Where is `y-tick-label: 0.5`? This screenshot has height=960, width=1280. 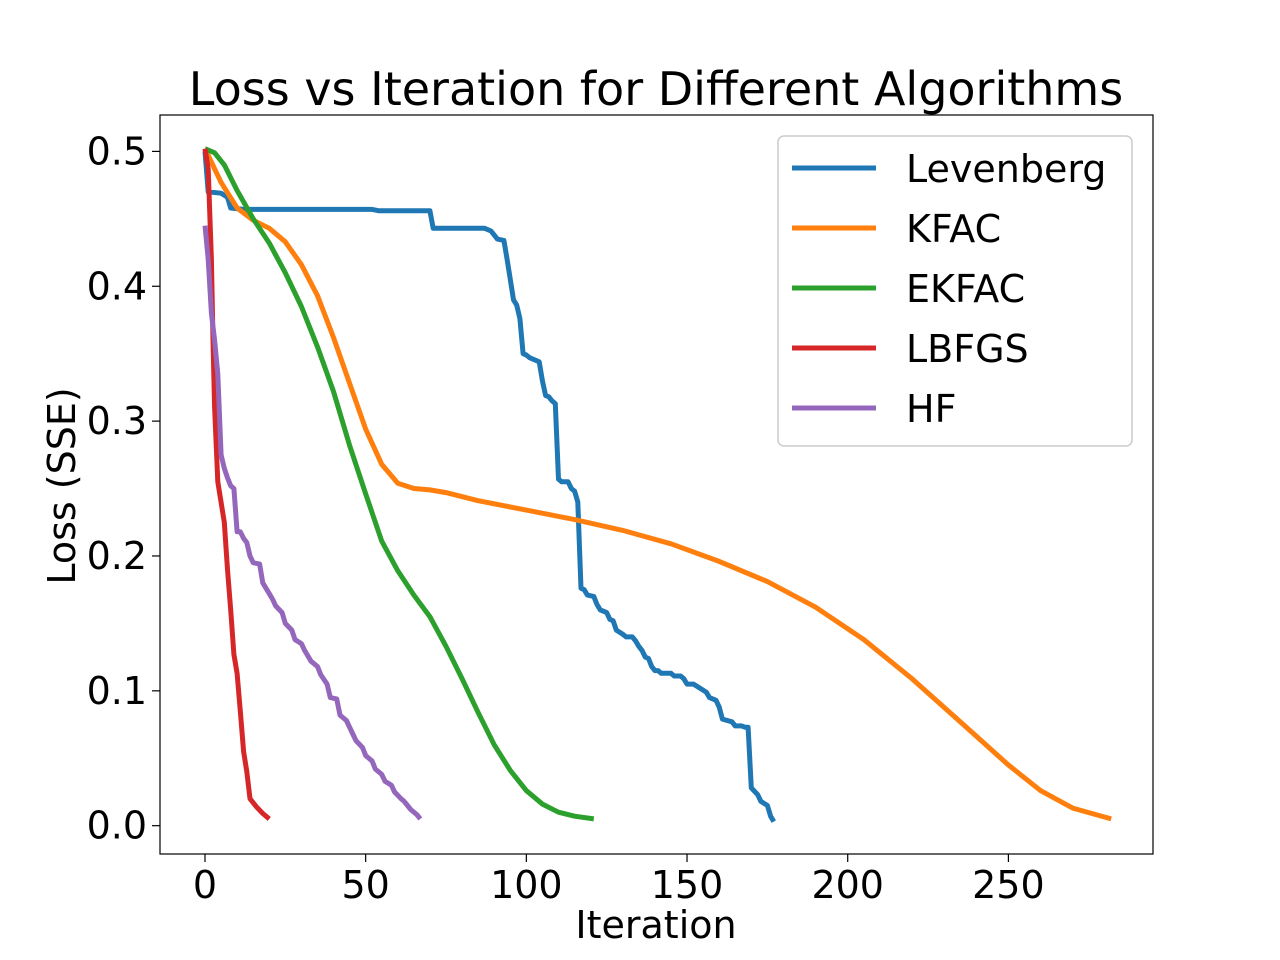 y-tick-label: 0.5 is located at coordinates (117, 151).